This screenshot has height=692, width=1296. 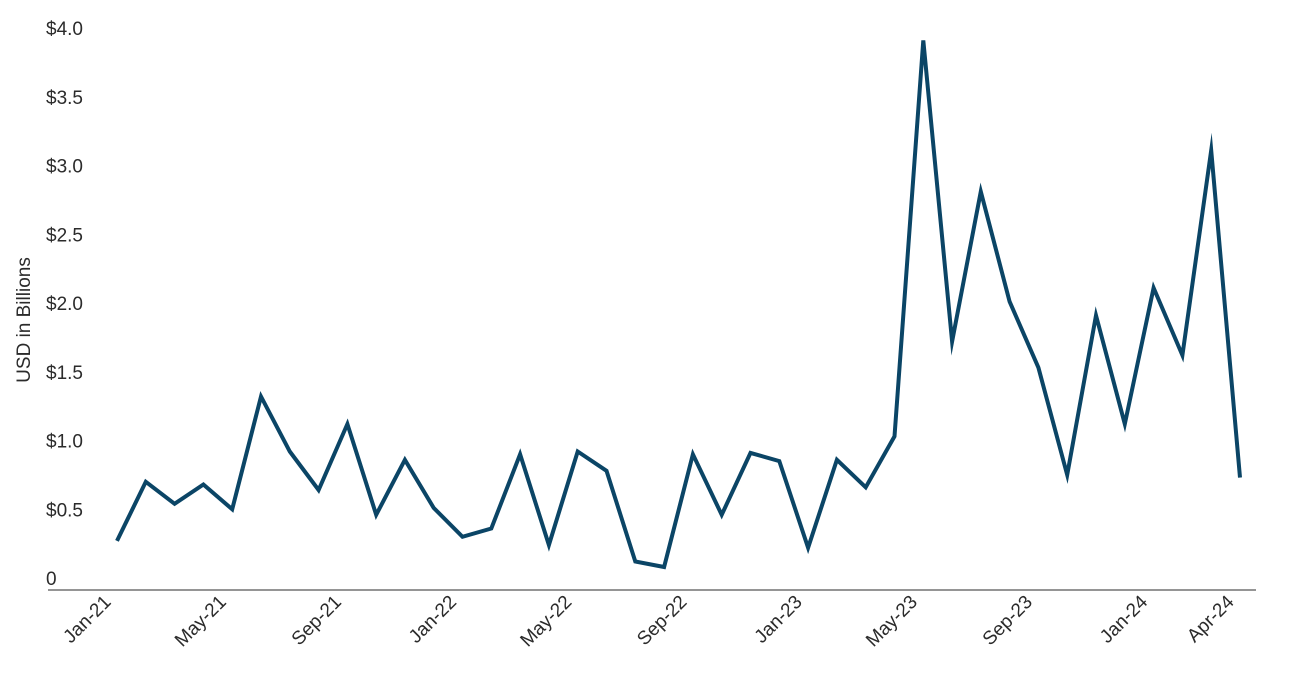 I want to click on y-tick-label: $4.0, so click(x=64, y=29).